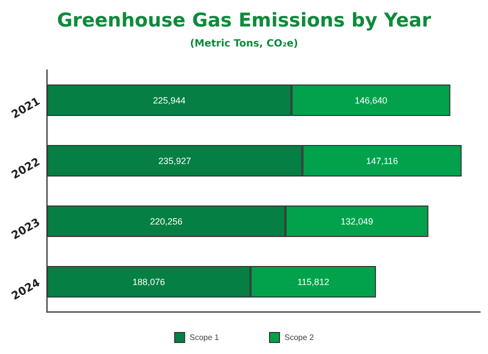 Image resolution: width=488 pixels, height=354 pixels. Describe the element at coordinates (149, 281) in the screenshot. I see `data-label: 188,076` at that location.